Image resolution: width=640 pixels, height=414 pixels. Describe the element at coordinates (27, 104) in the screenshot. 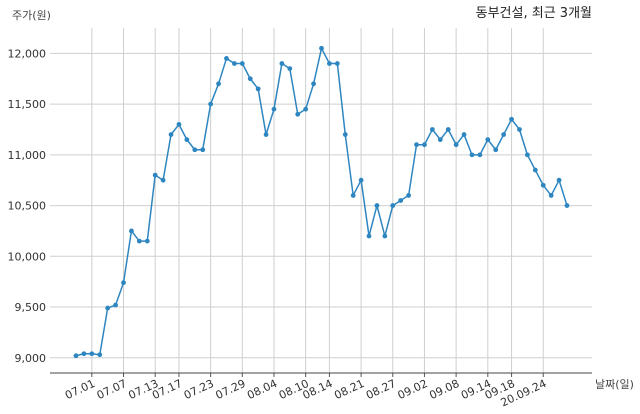

I see `y-tick-label: 11,500` at that location.